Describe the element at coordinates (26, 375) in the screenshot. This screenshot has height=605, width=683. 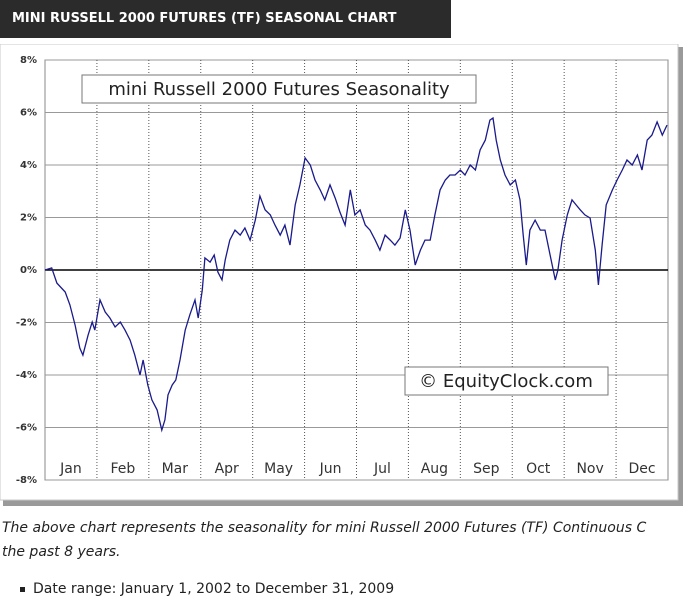
I see `y-tick-label: -4%` at that location.